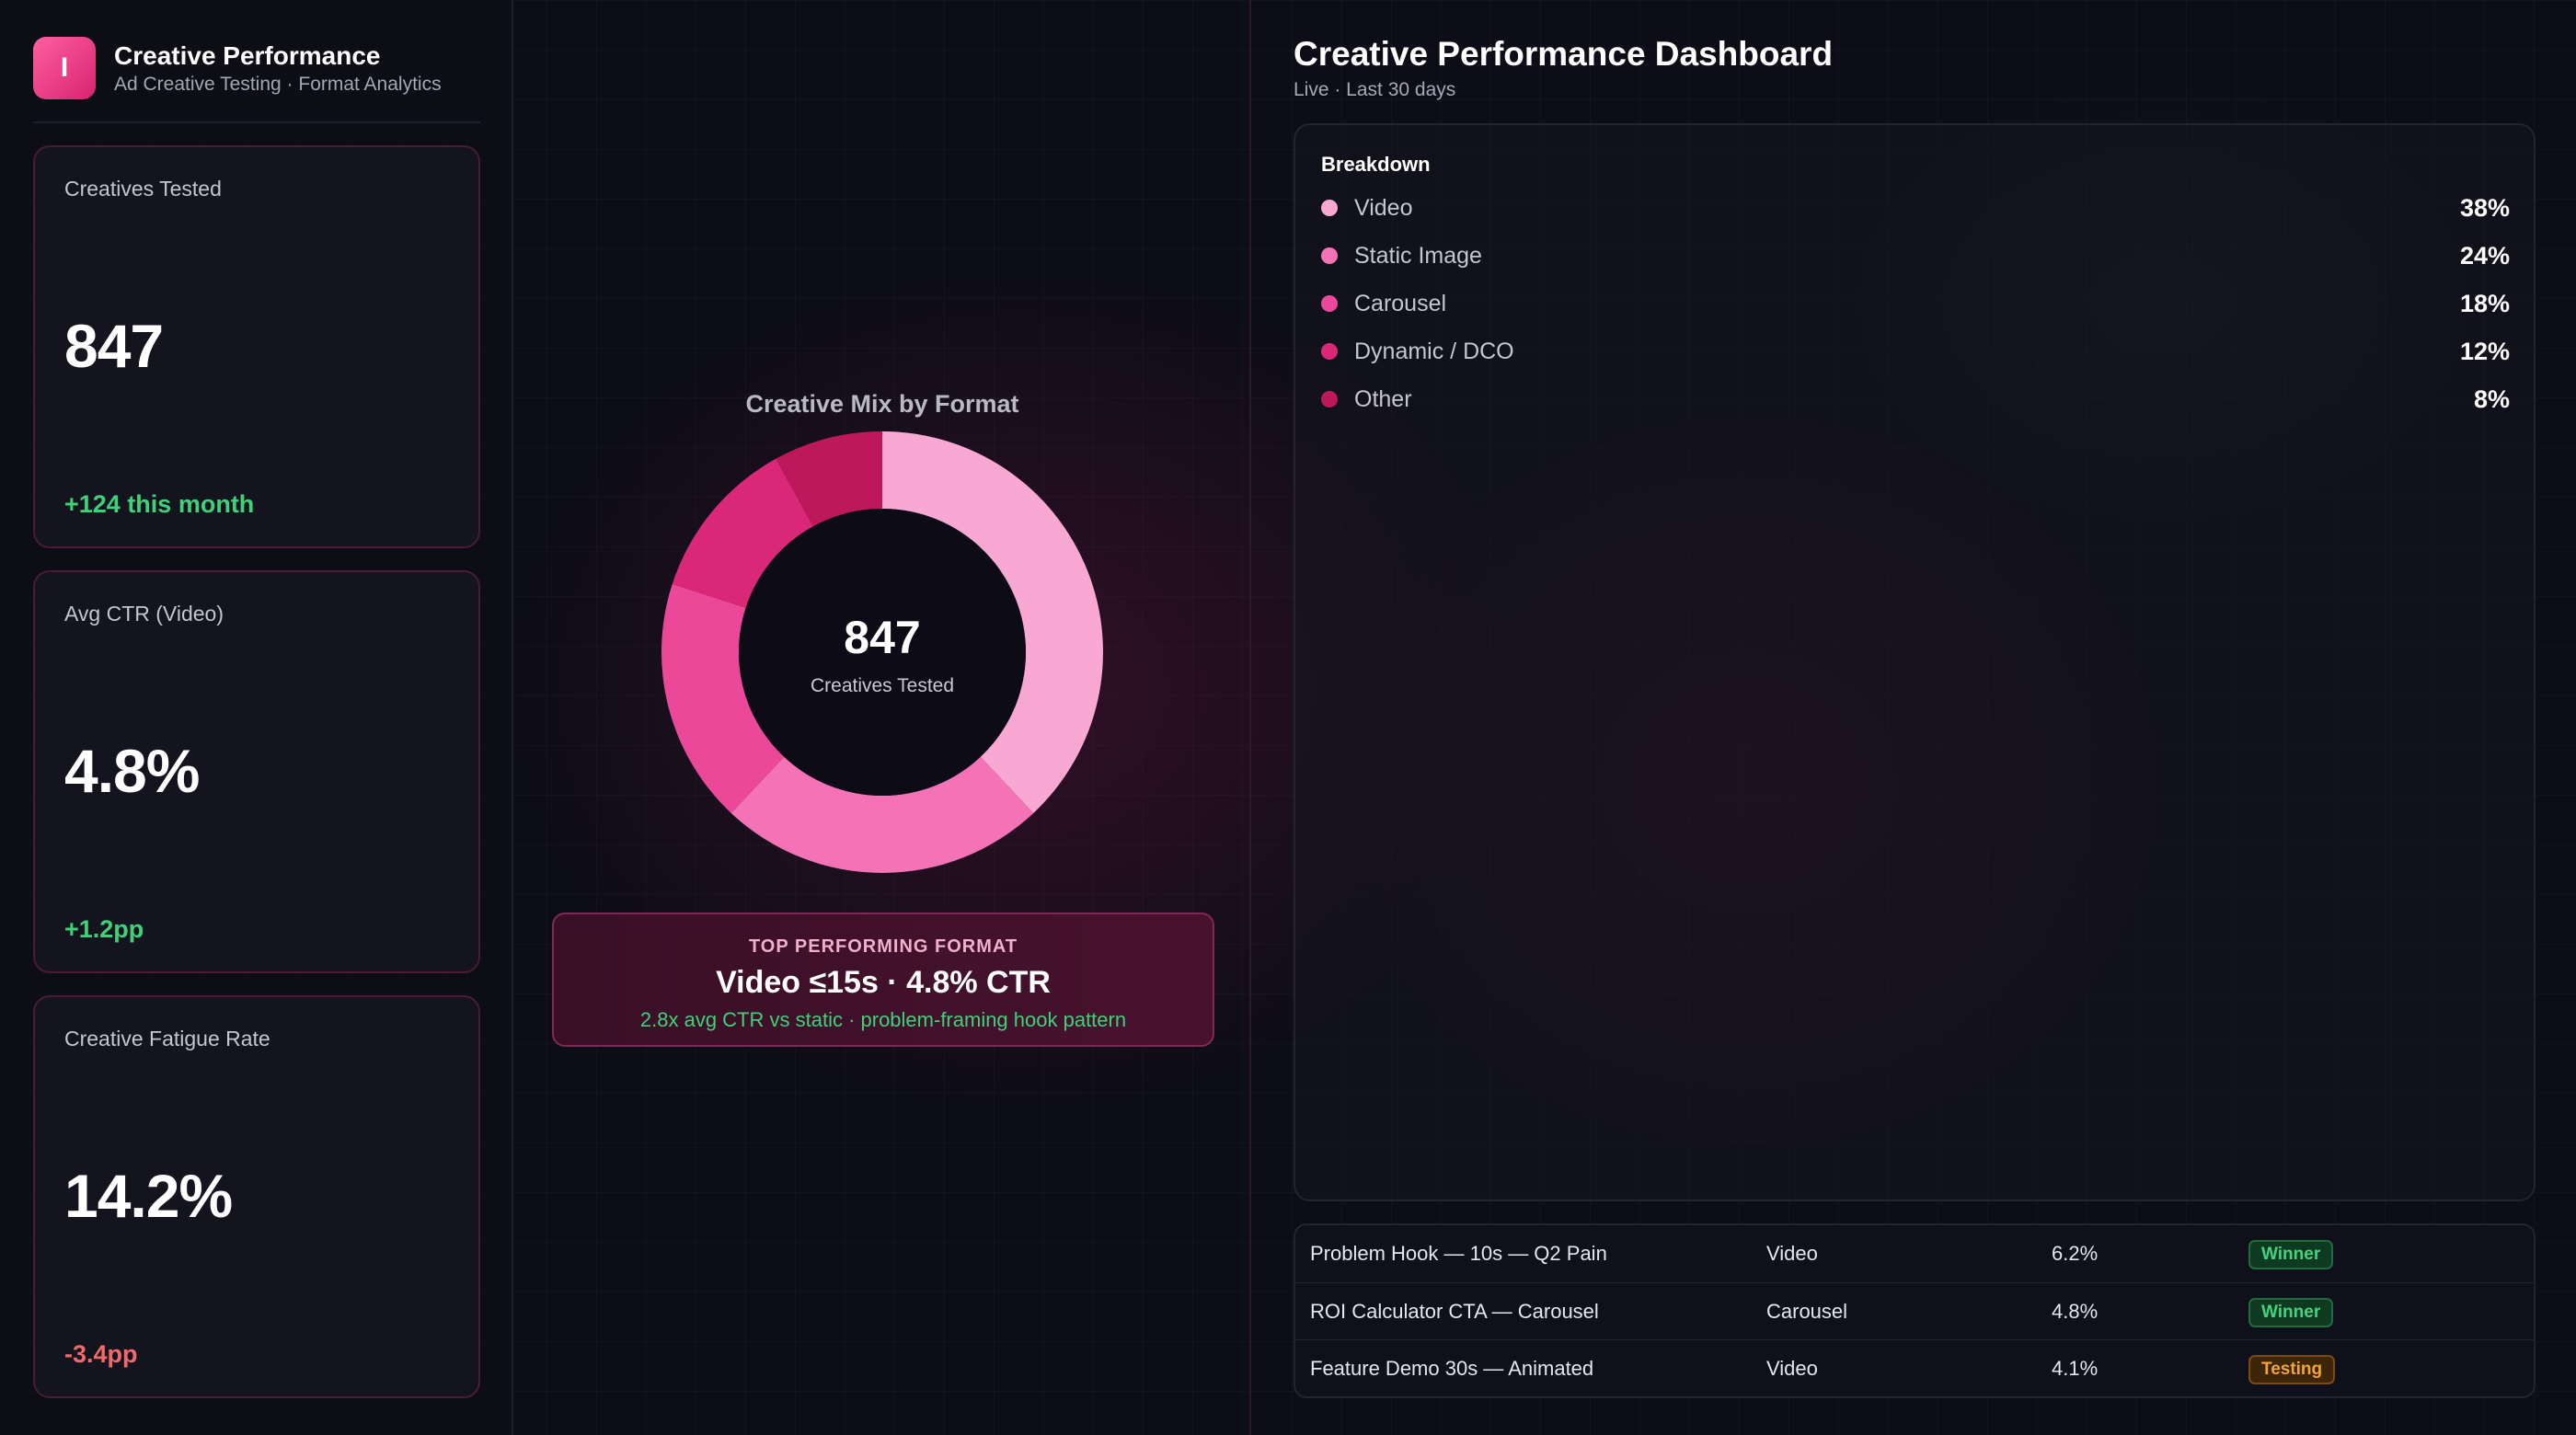 The height and width of the screenshot is (1435, 2576). Describe the element at coordinates (2075, 1368) in the screenshot. I see `cell-ctr: 4.1%` at that location.